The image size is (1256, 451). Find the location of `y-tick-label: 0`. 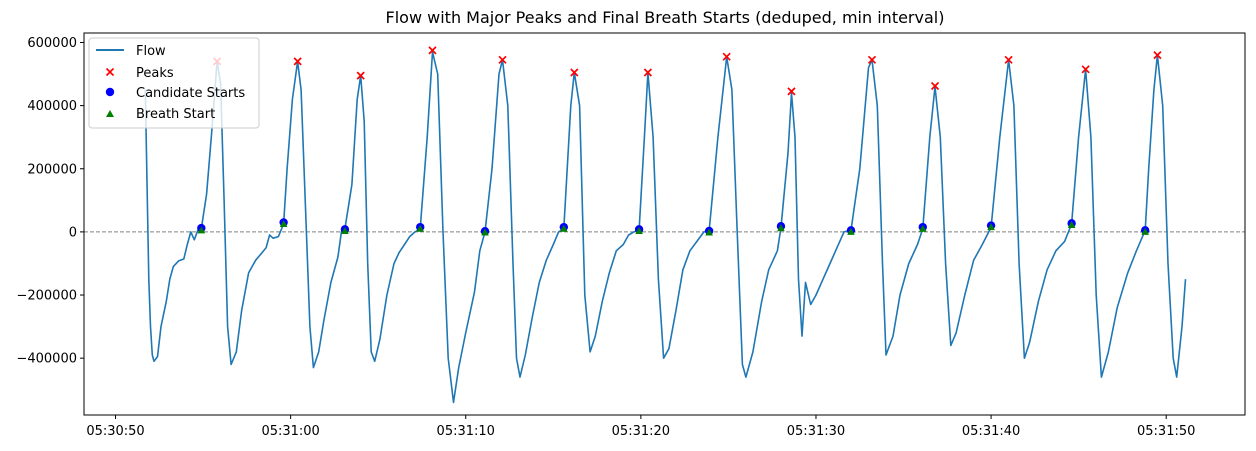

y-tick-label: 0 is located at coordinates (73, 232).